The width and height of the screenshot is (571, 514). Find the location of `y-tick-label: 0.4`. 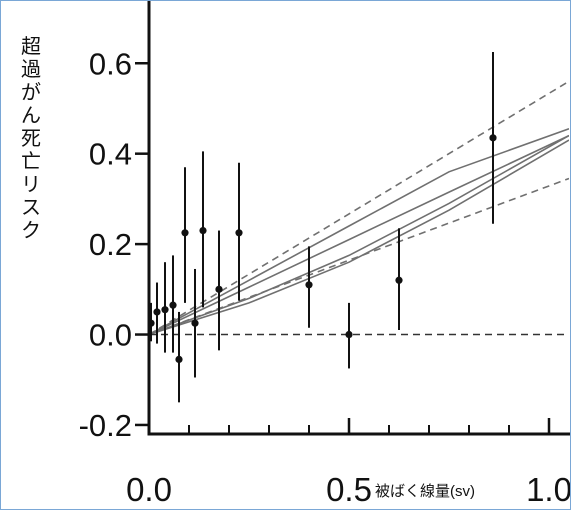

y-tick-label: 0.4 is located at coordinates (110, 154).